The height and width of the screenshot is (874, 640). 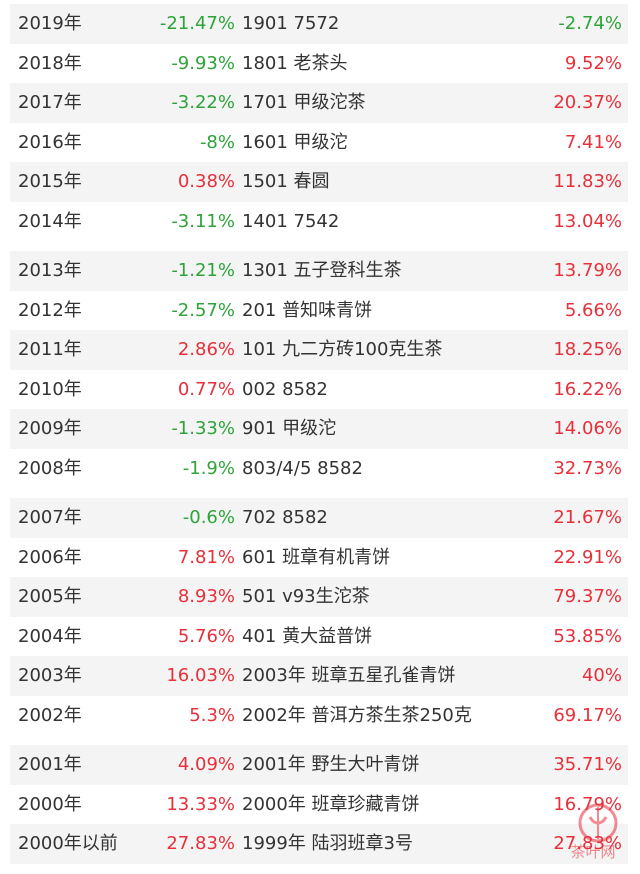 I want to click on watermark-text: 茶叶网, so click(x=592, y=852).